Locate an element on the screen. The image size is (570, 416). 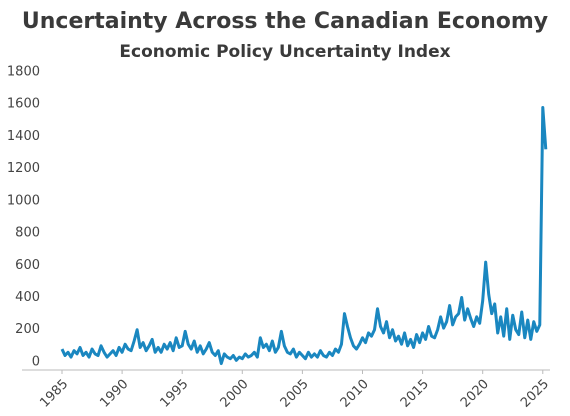
x-tick-label: 1990 is located at coordinates (114, 394).